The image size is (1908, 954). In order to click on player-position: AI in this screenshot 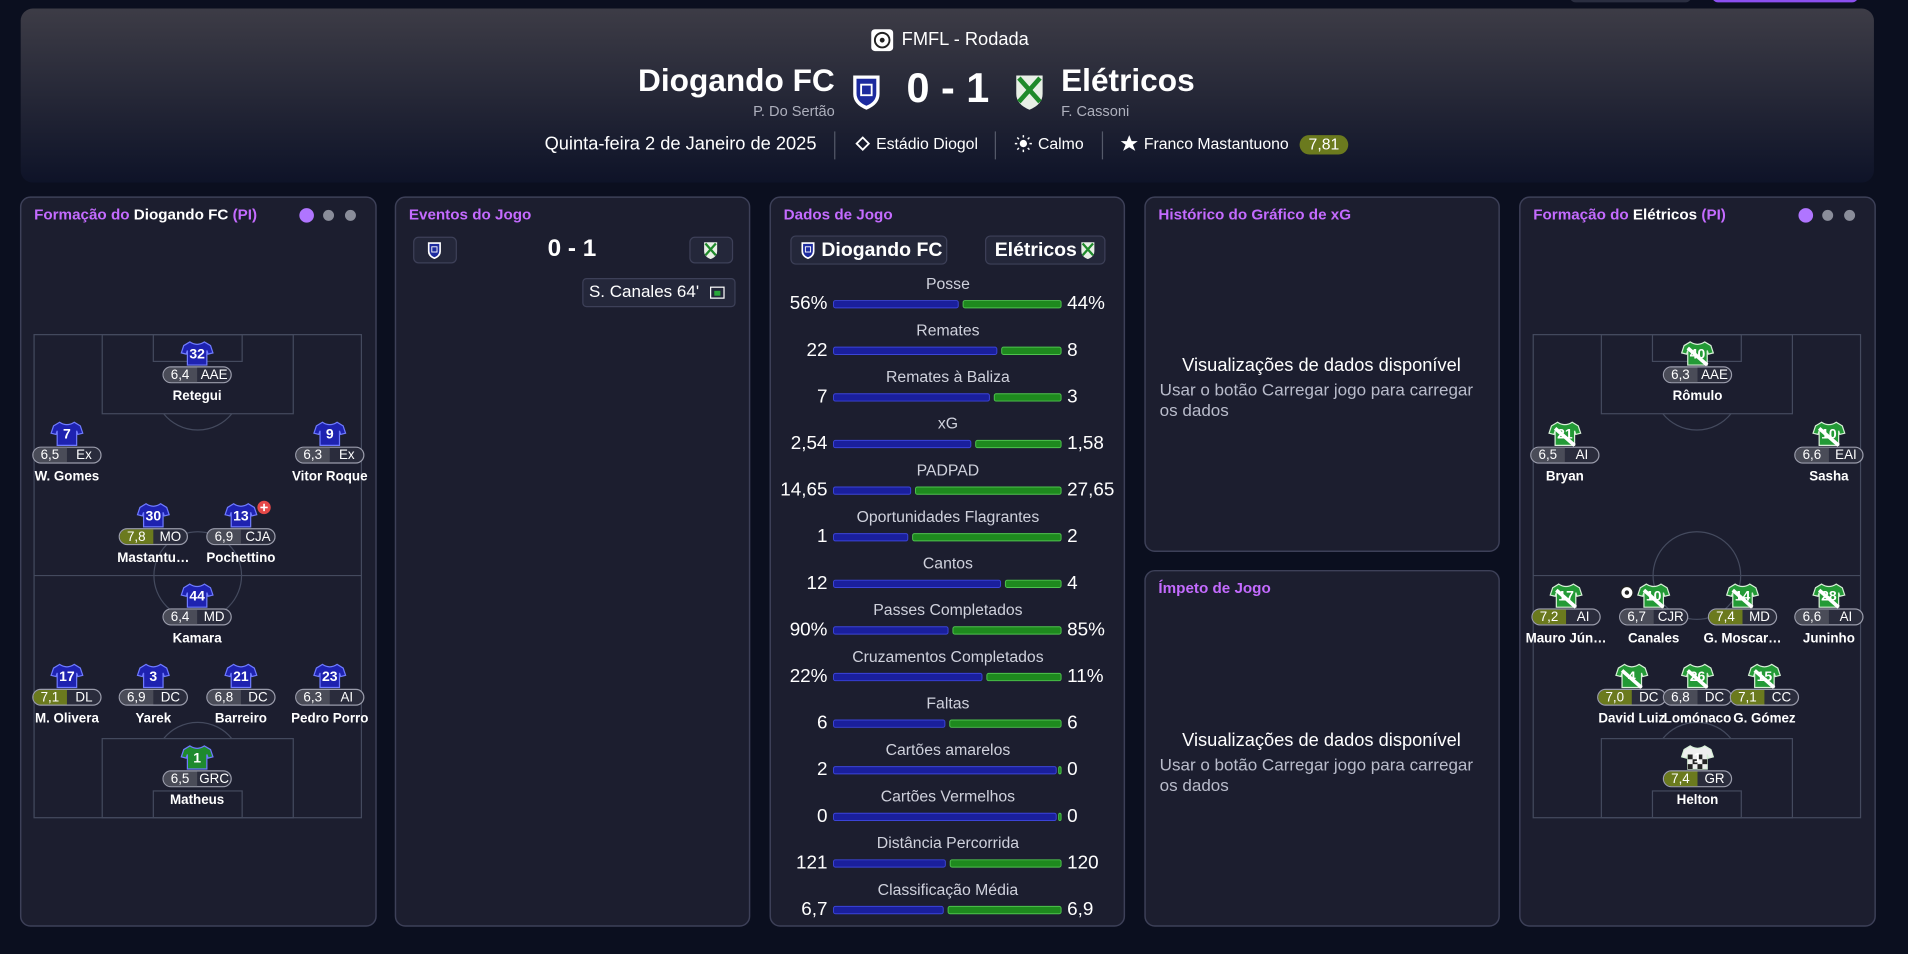, I will do `click(1846, 616)`.